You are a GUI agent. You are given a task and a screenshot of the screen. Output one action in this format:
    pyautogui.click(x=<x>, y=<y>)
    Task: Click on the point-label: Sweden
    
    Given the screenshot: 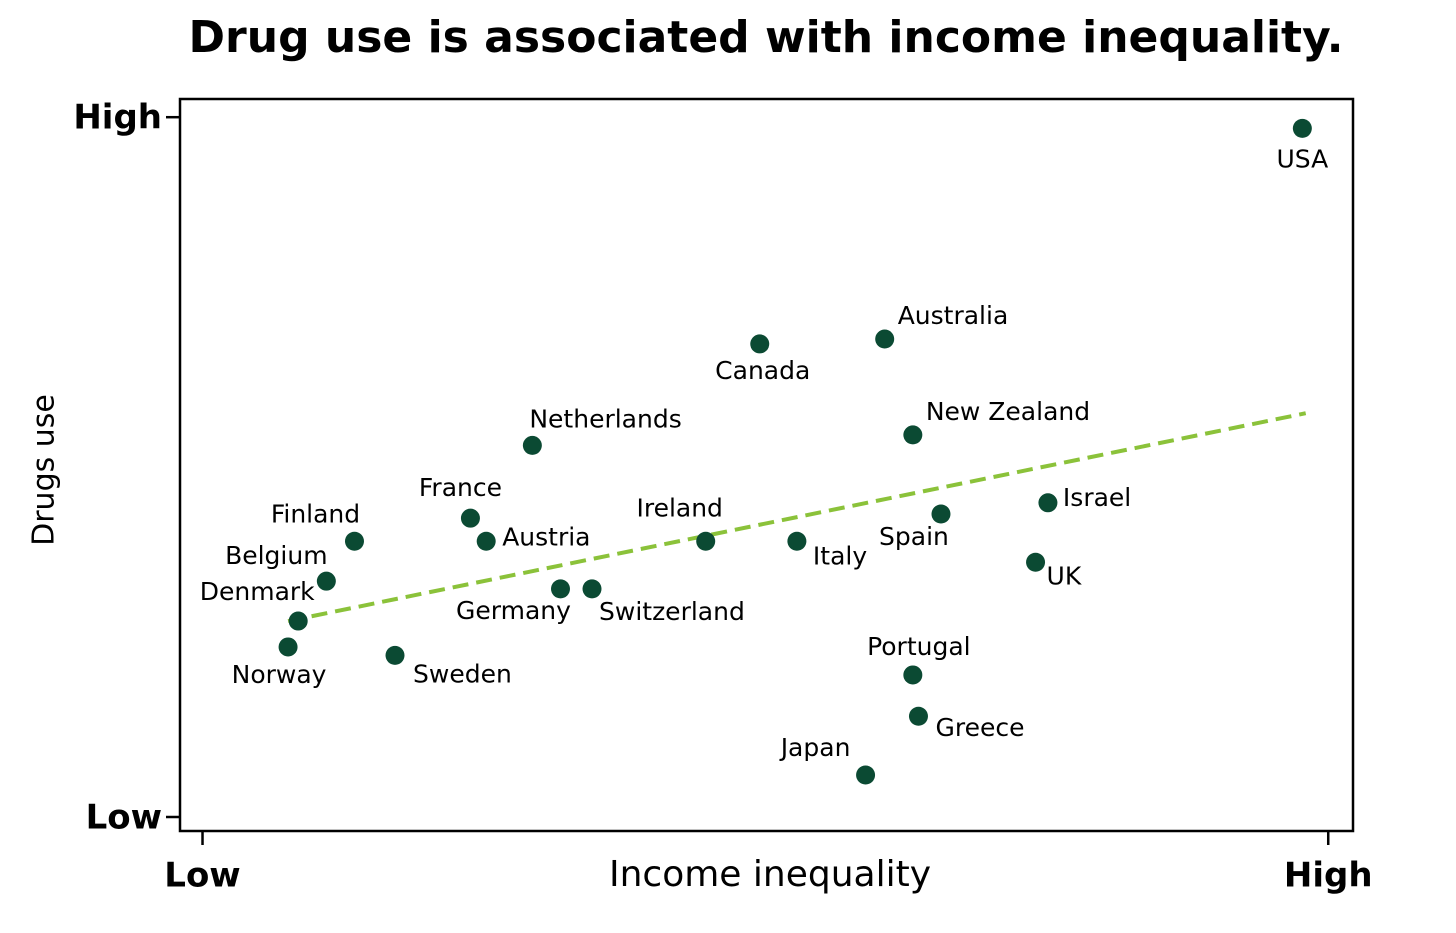 What is the action you would take?
    pyautogui.click(x=462, y=673)
    